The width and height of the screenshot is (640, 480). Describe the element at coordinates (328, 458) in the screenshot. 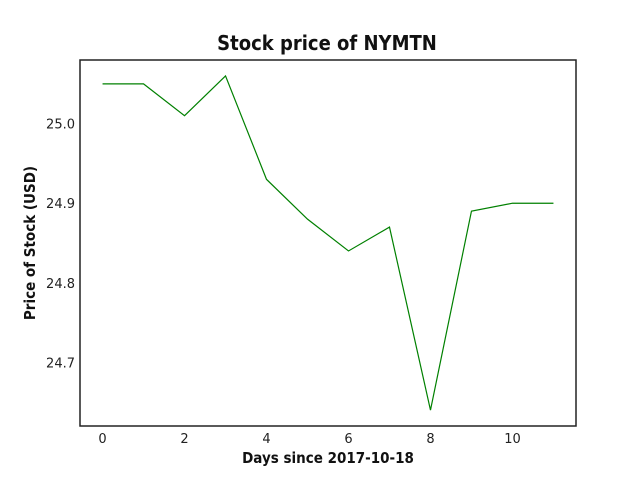

I see `x-axis-label: Days since 2017-10-18` at that location.